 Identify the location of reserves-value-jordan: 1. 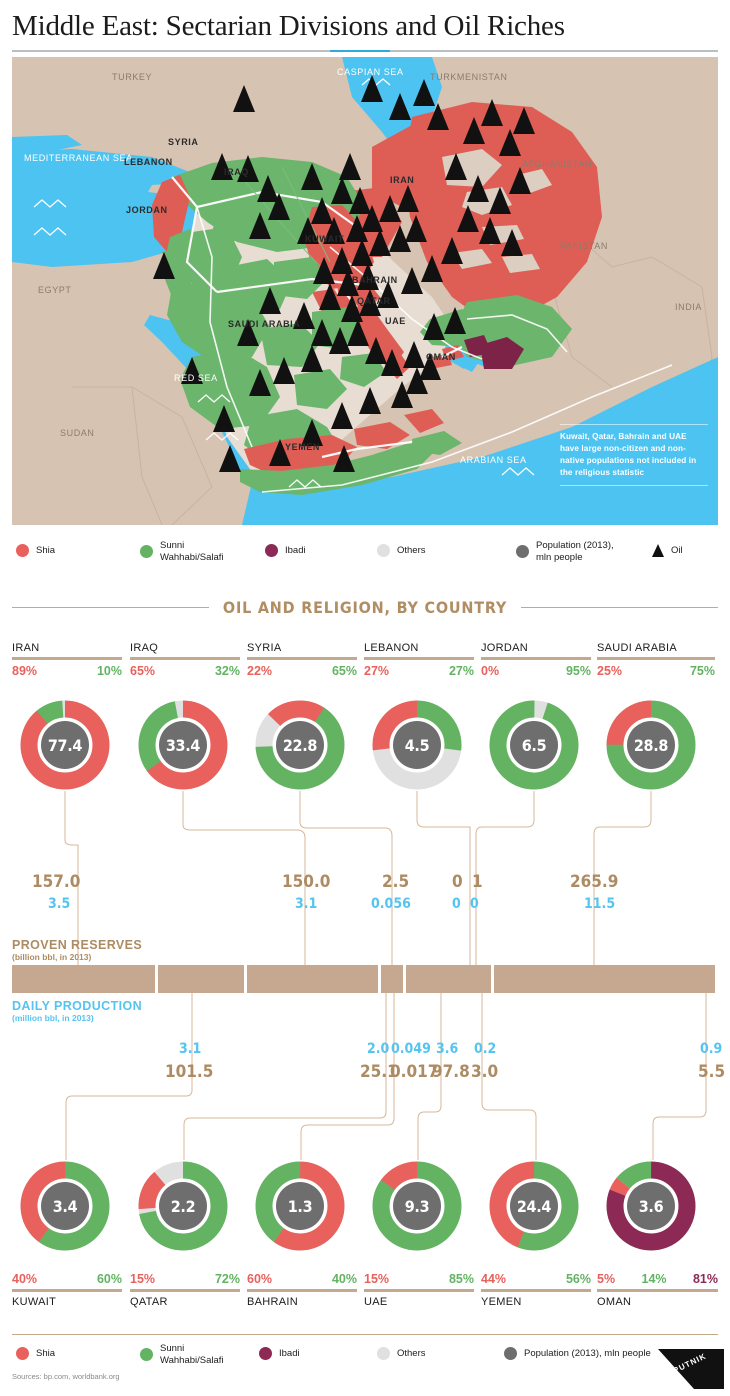
(477, 882).